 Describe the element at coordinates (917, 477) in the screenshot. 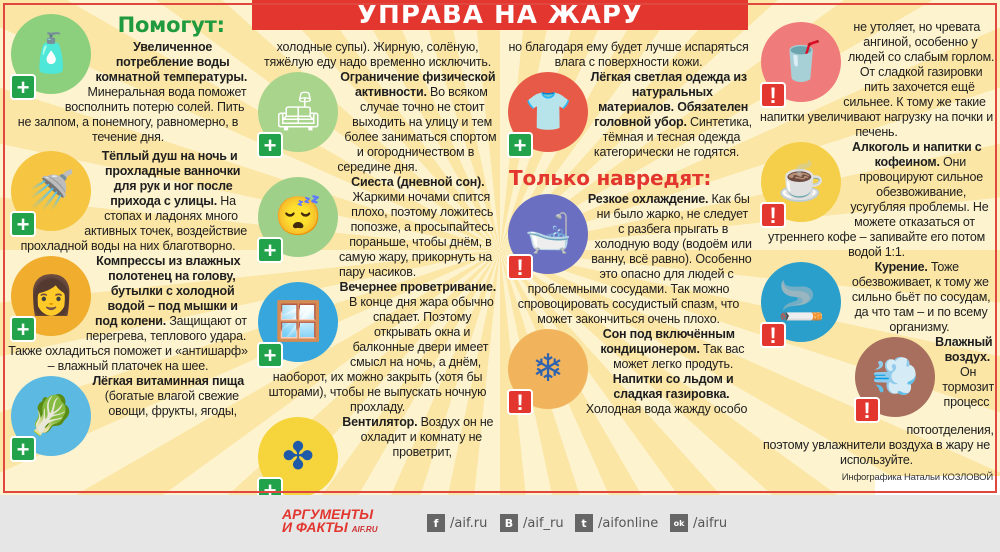

I see `author-credit: Инфографика Натальи КОЗЛОВОЙ` at that location.